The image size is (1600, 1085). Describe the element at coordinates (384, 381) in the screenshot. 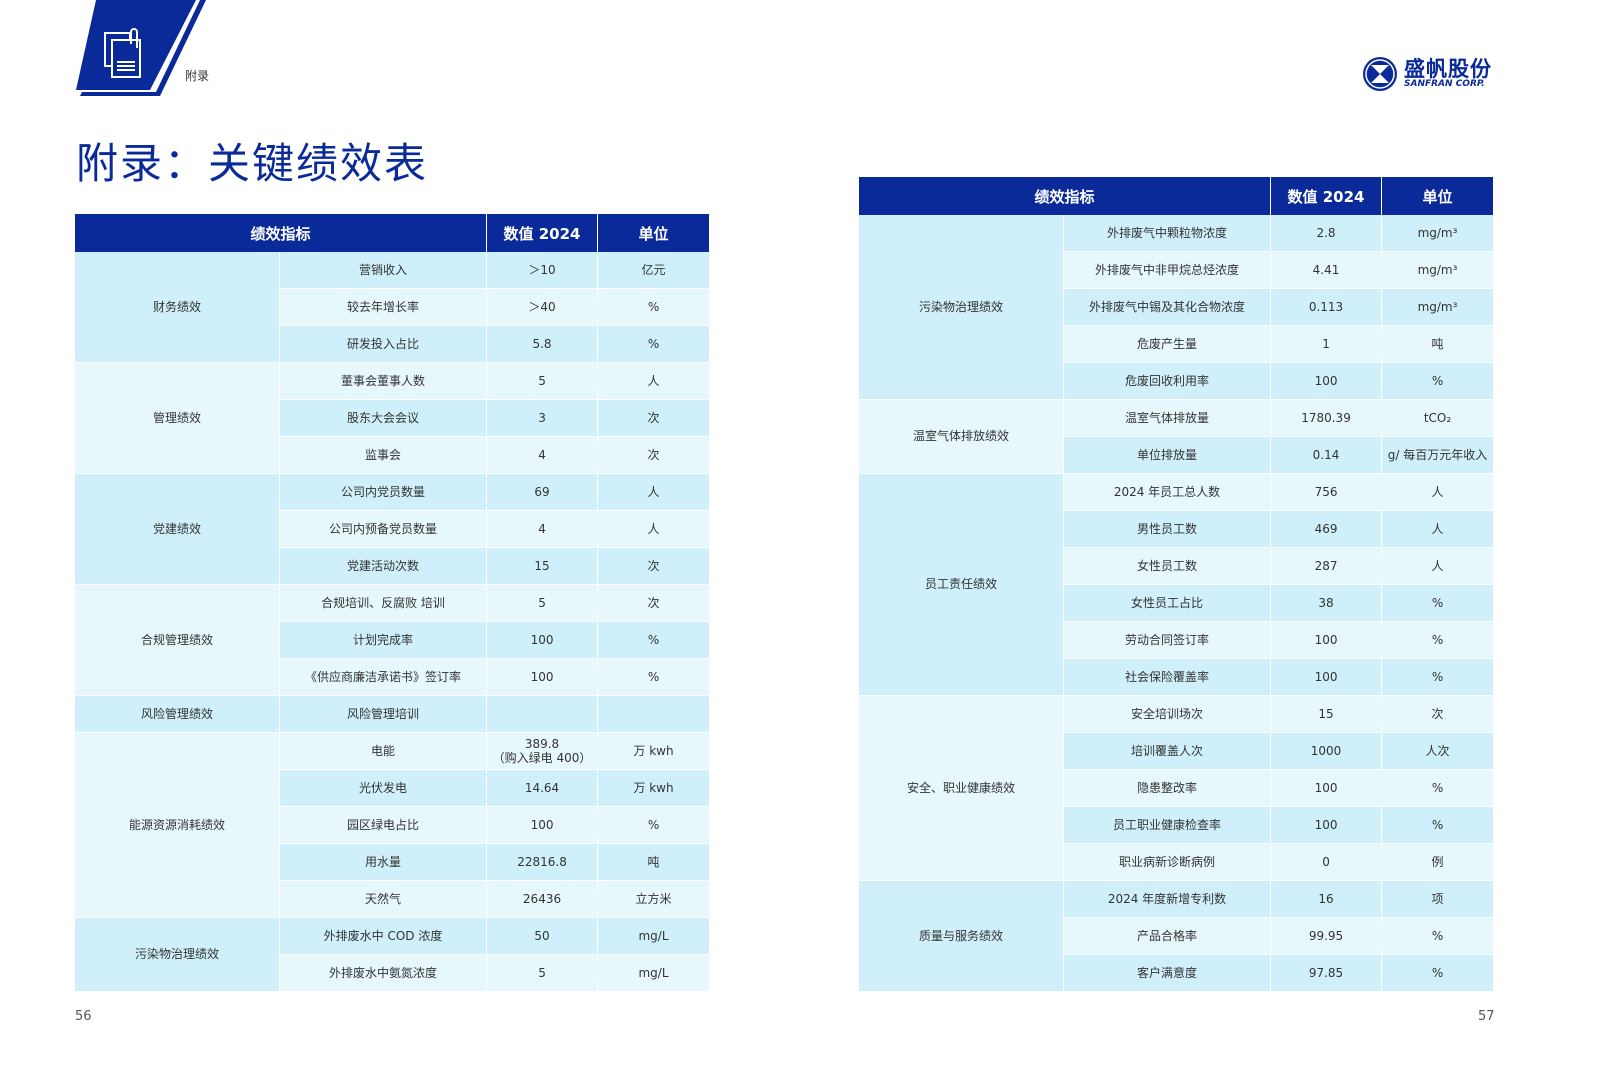

I see `indicator-cell: 董事会董事人数` at that location.